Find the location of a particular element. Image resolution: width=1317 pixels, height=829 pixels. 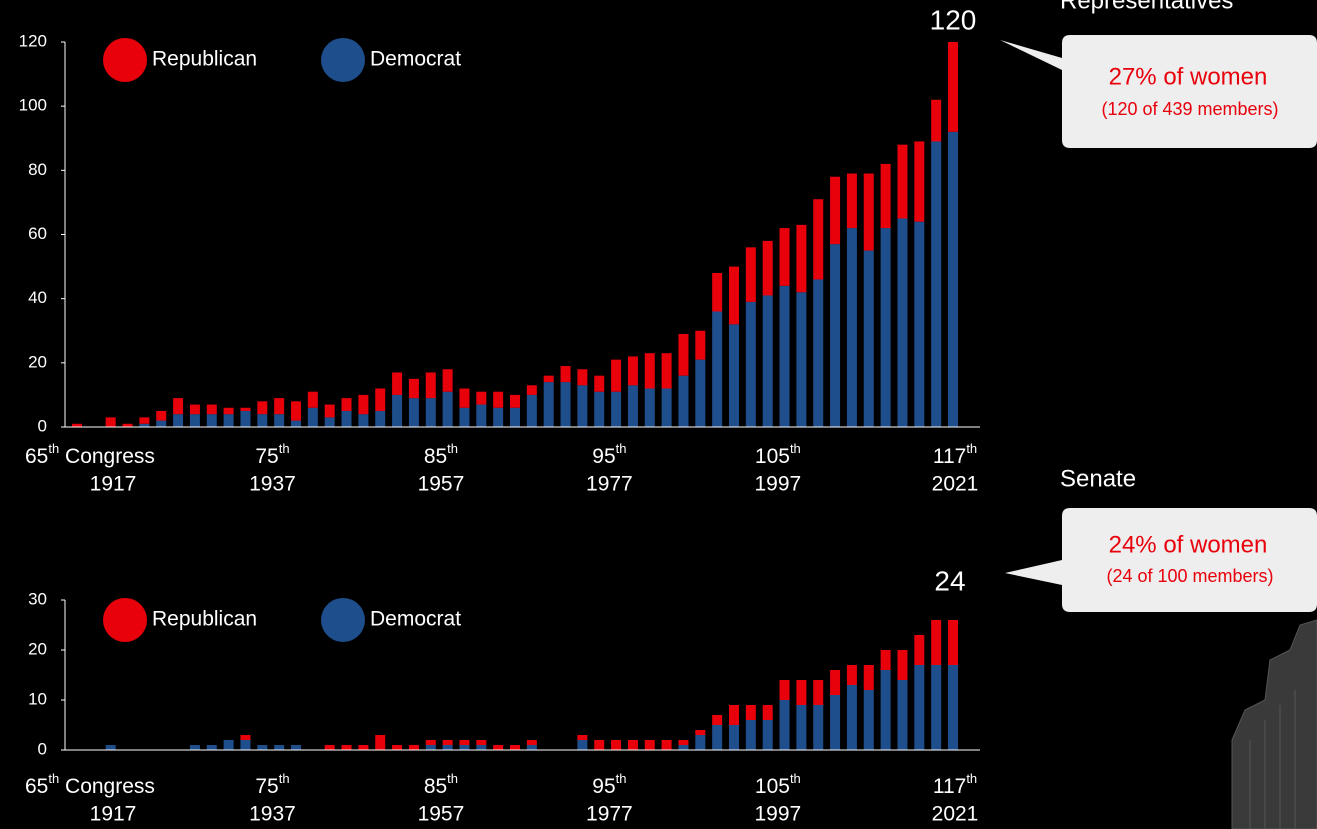

x-year-label: 2021 is located at coordinates (955, 484).